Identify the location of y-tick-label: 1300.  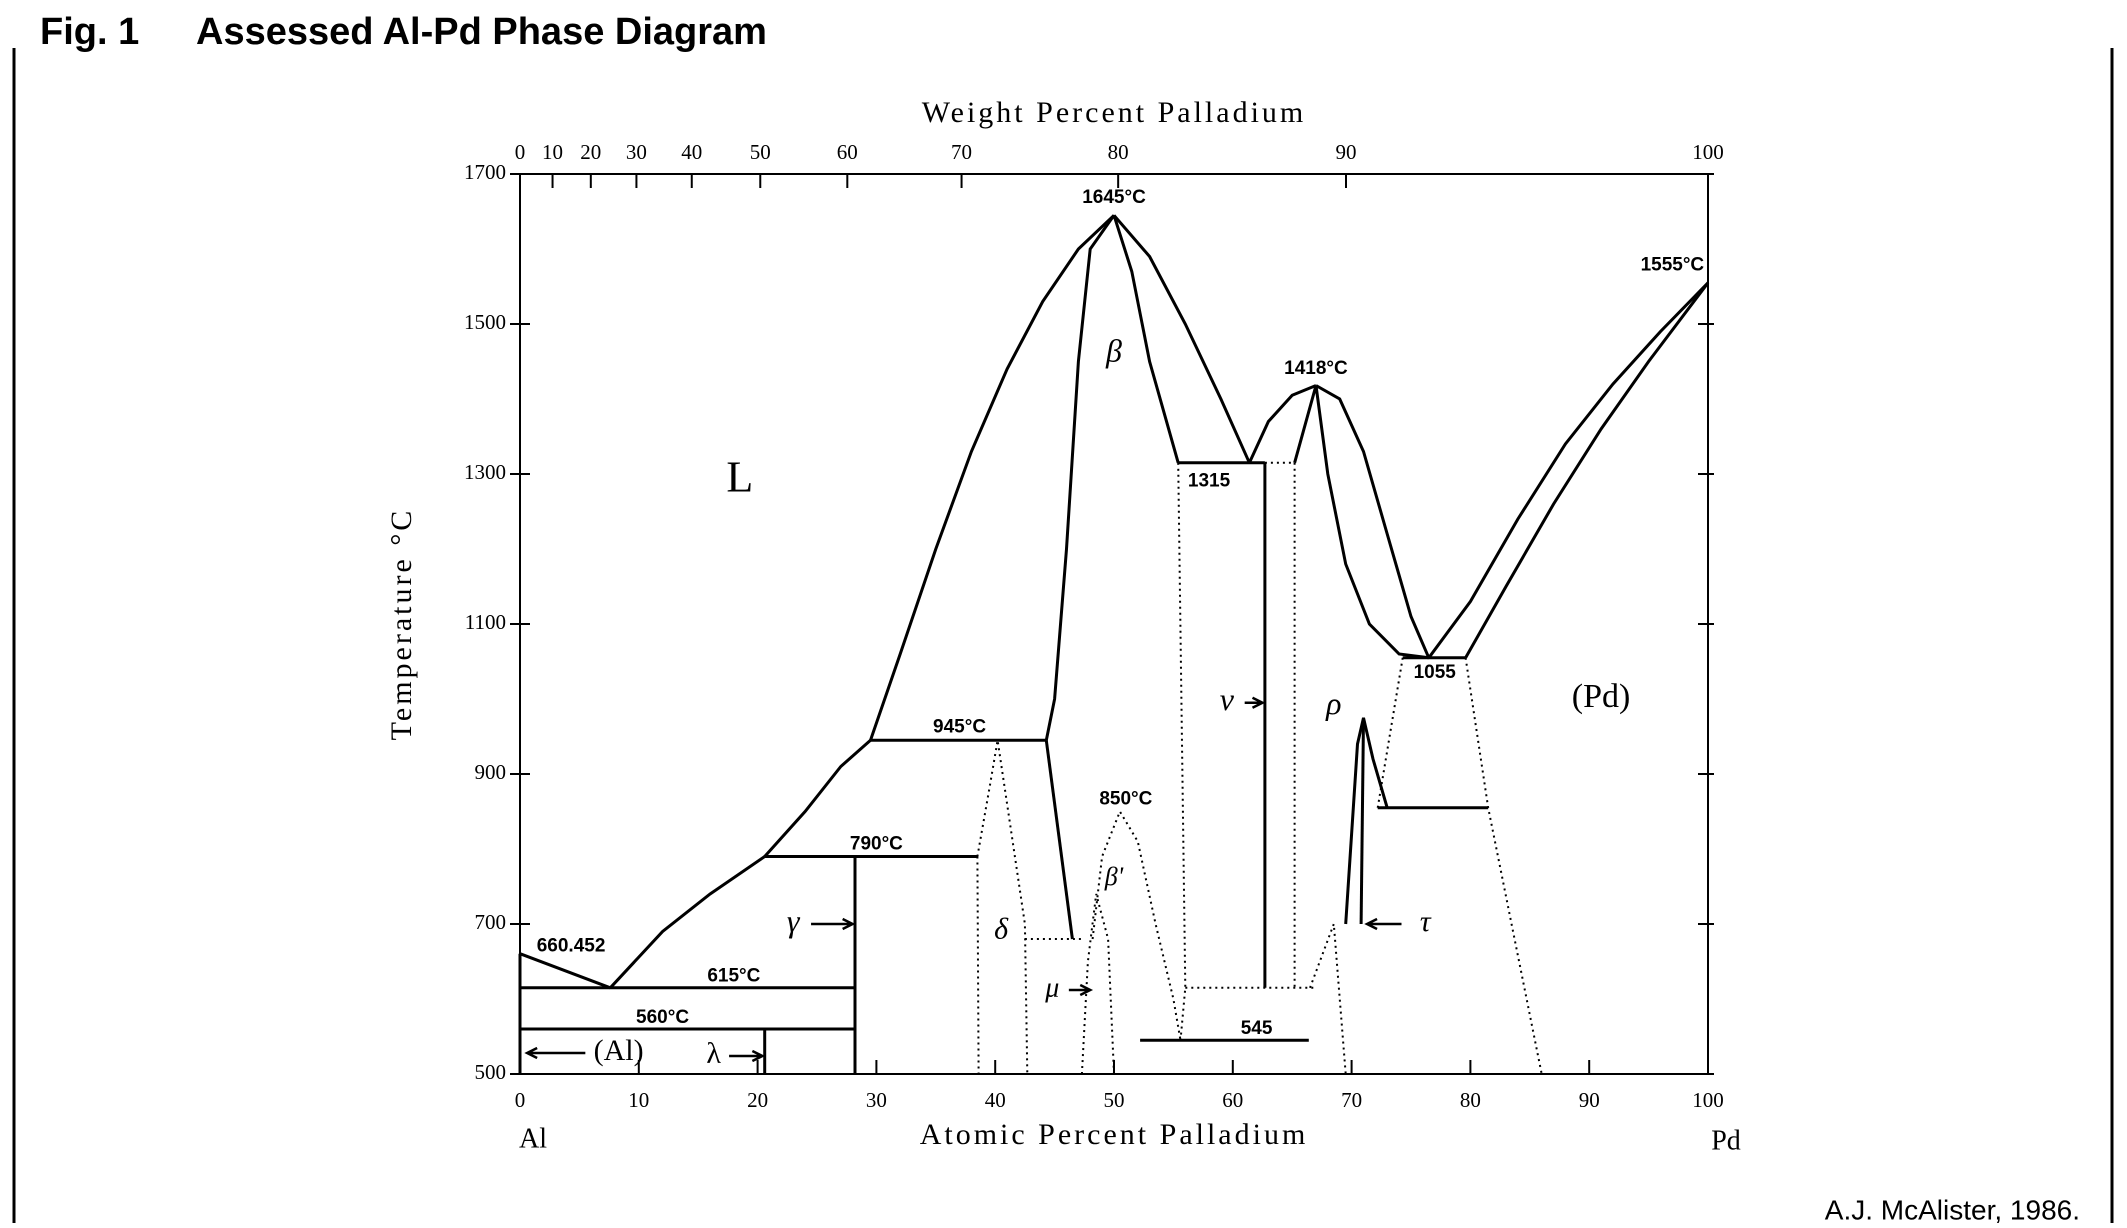
(485, 472).